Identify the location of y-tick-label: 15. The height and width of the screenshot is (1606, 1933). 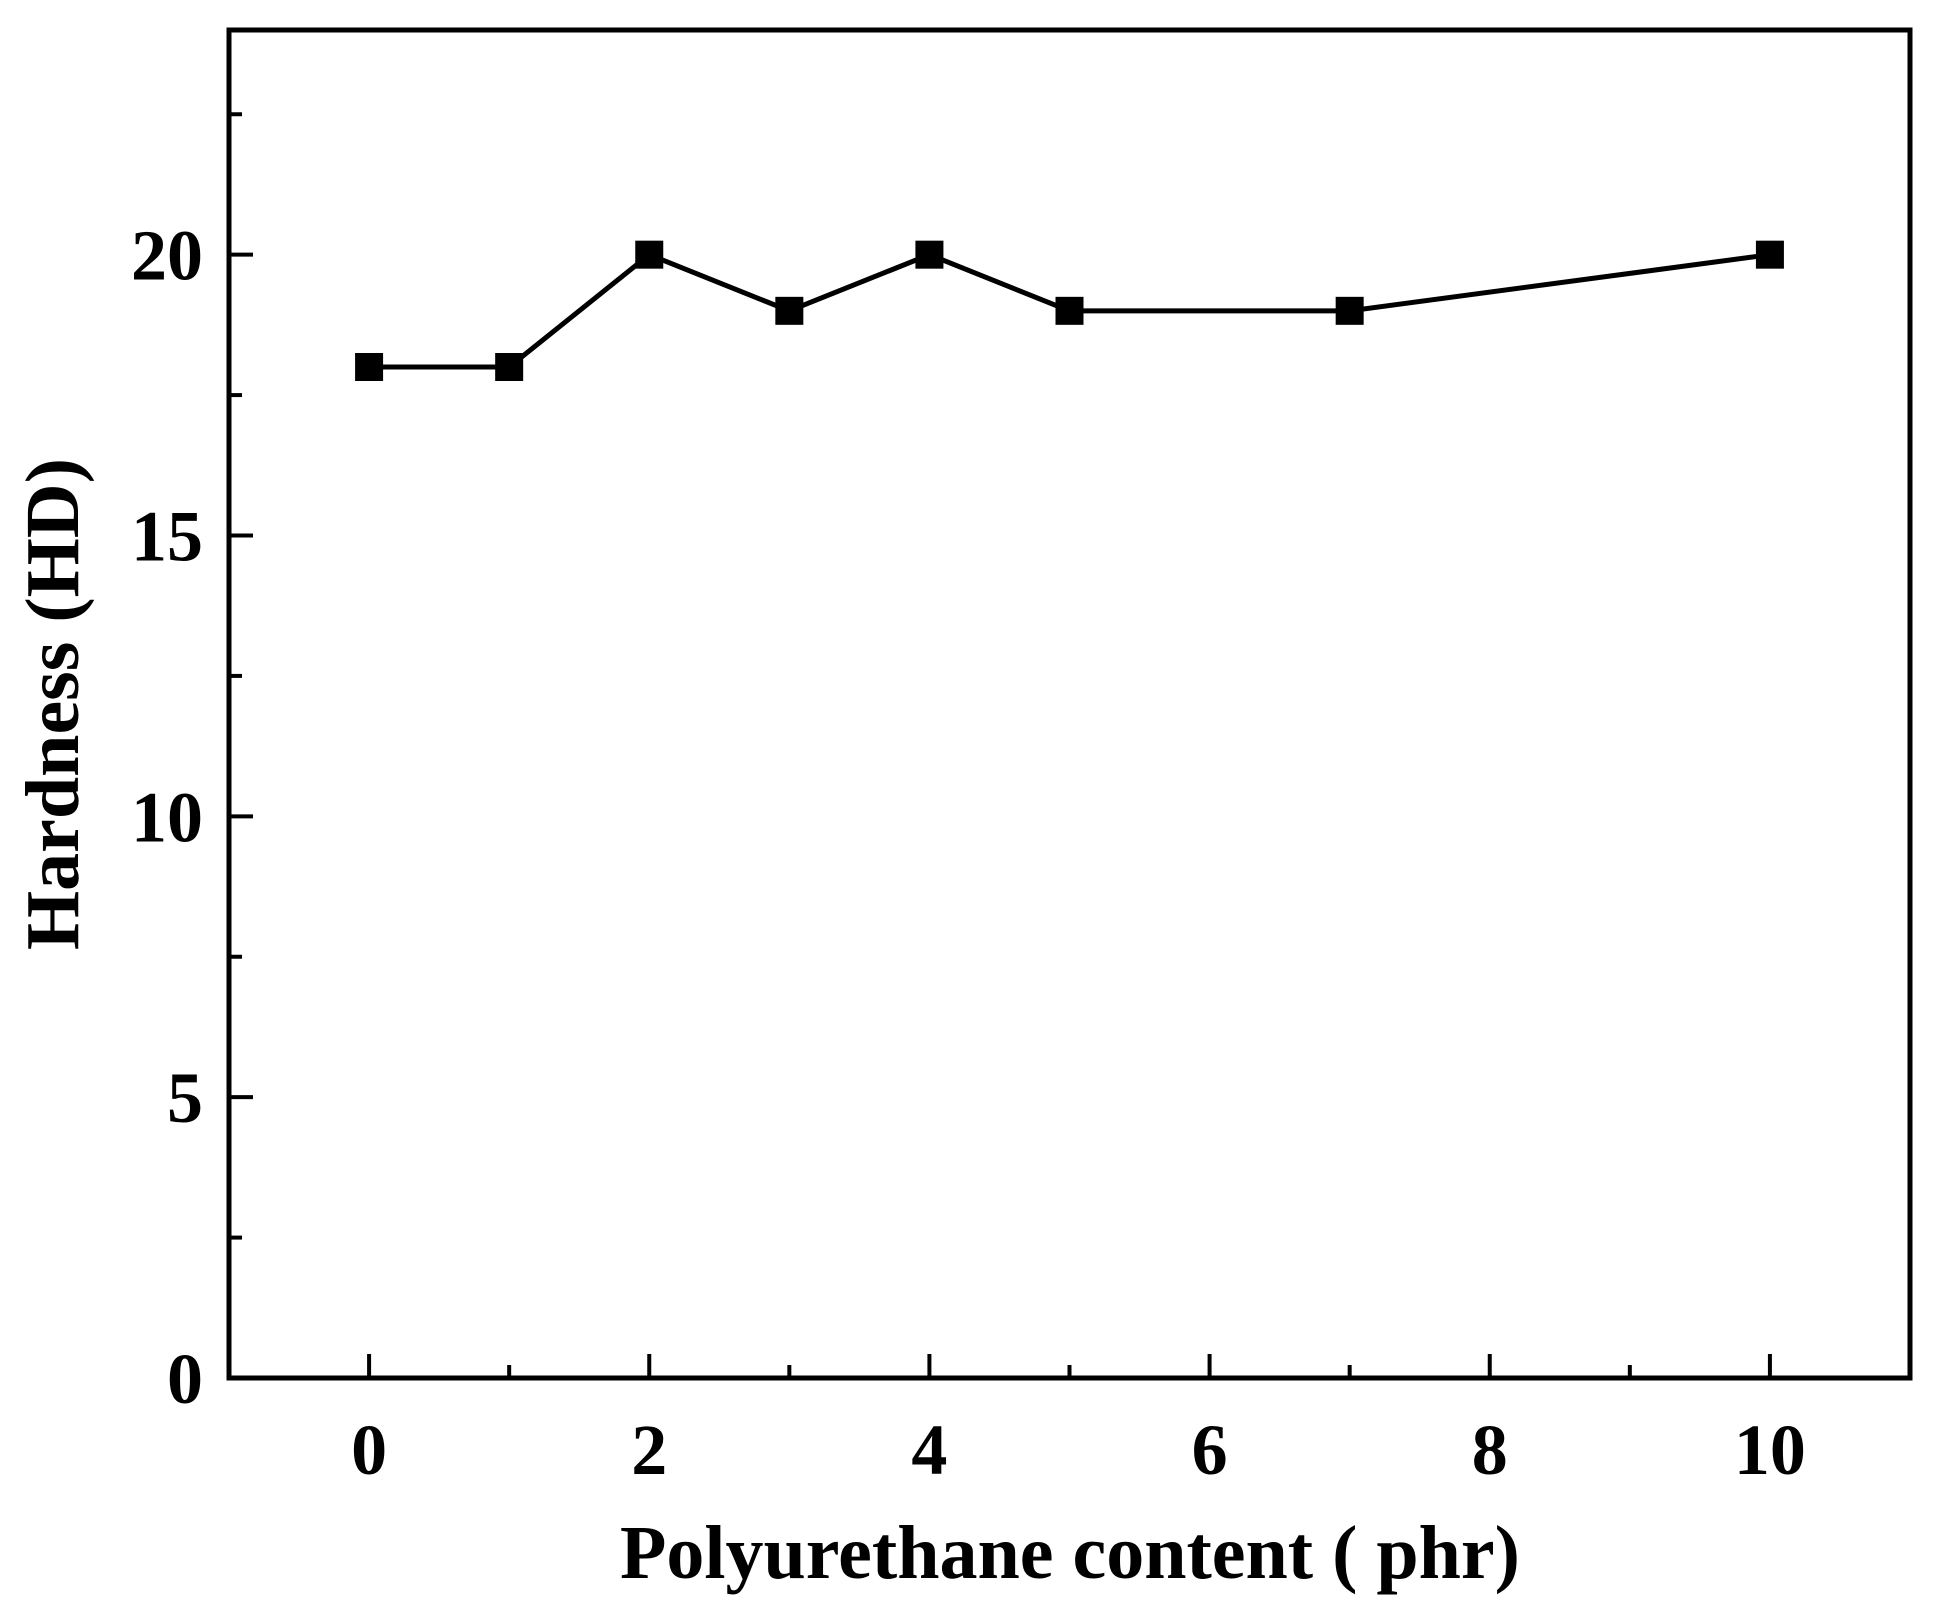
(167, 537).